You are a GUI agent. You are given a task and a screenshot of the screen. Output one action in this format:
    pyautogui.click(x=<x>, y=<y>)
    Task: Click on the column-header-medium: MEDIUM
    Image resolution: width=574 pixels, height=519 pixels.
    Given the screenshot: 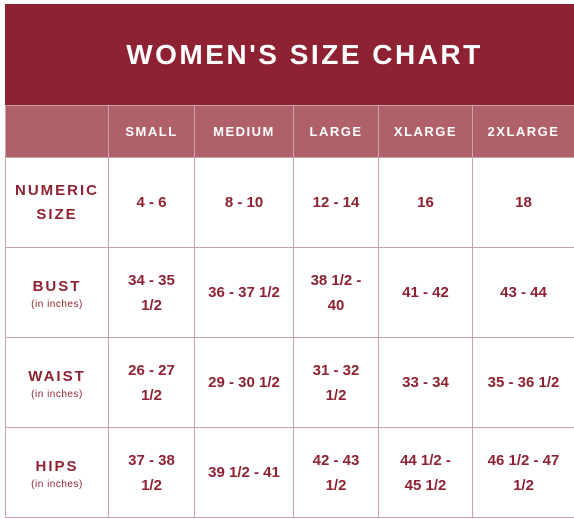 What is the action you would take?
    pyautogui.click(x=244, y=131)
    